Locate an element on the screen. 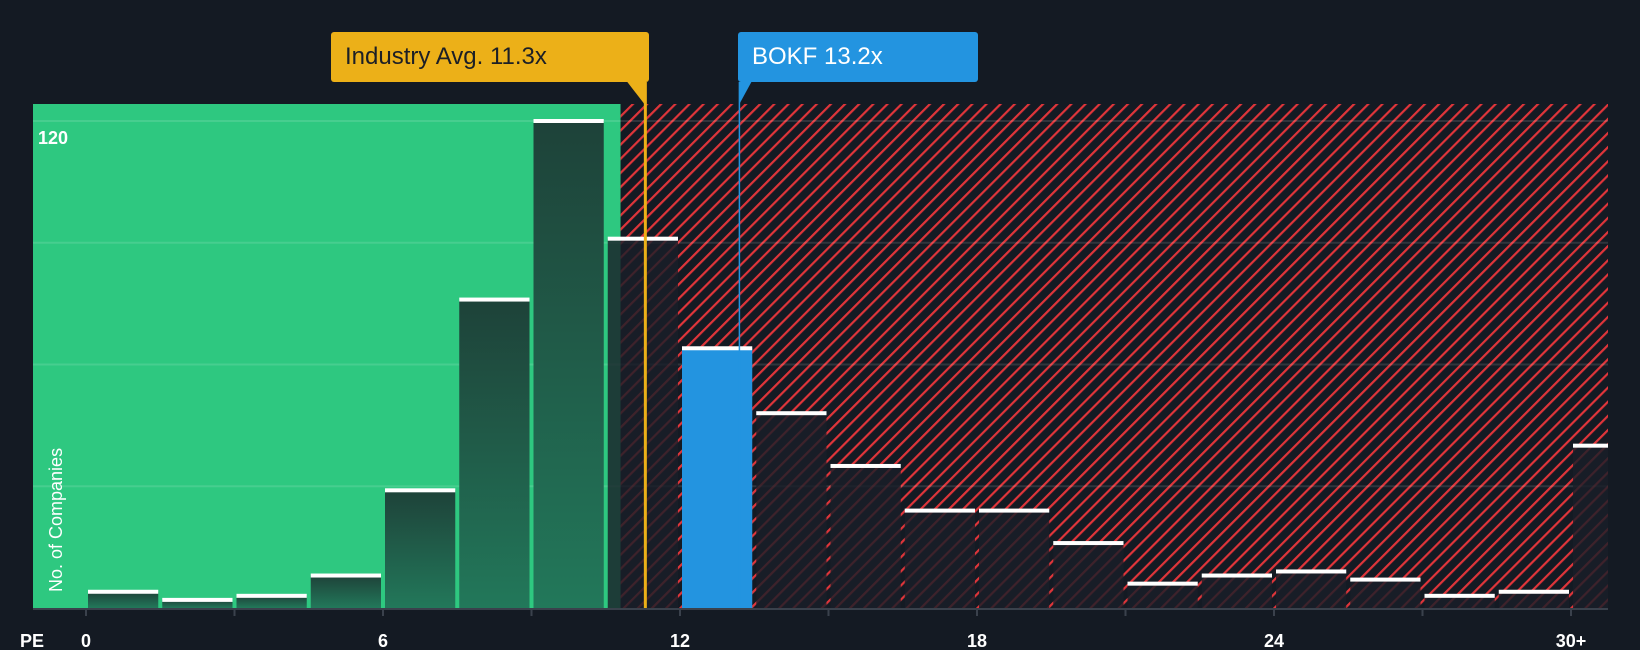  x-tick-label: 24 is located at coordinates (1274, 640).